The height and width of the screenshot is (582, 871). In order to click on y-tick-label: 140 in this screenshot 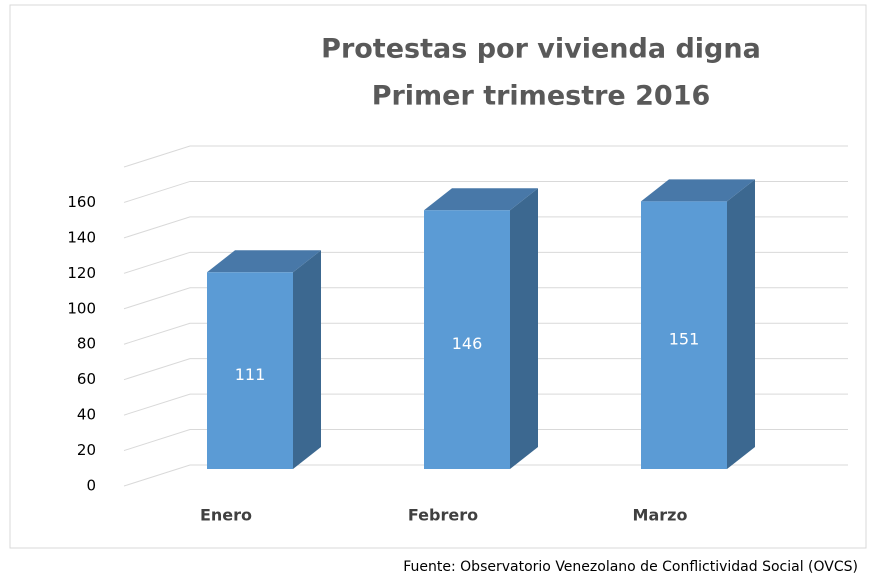, I will do `click(81, 237)`.